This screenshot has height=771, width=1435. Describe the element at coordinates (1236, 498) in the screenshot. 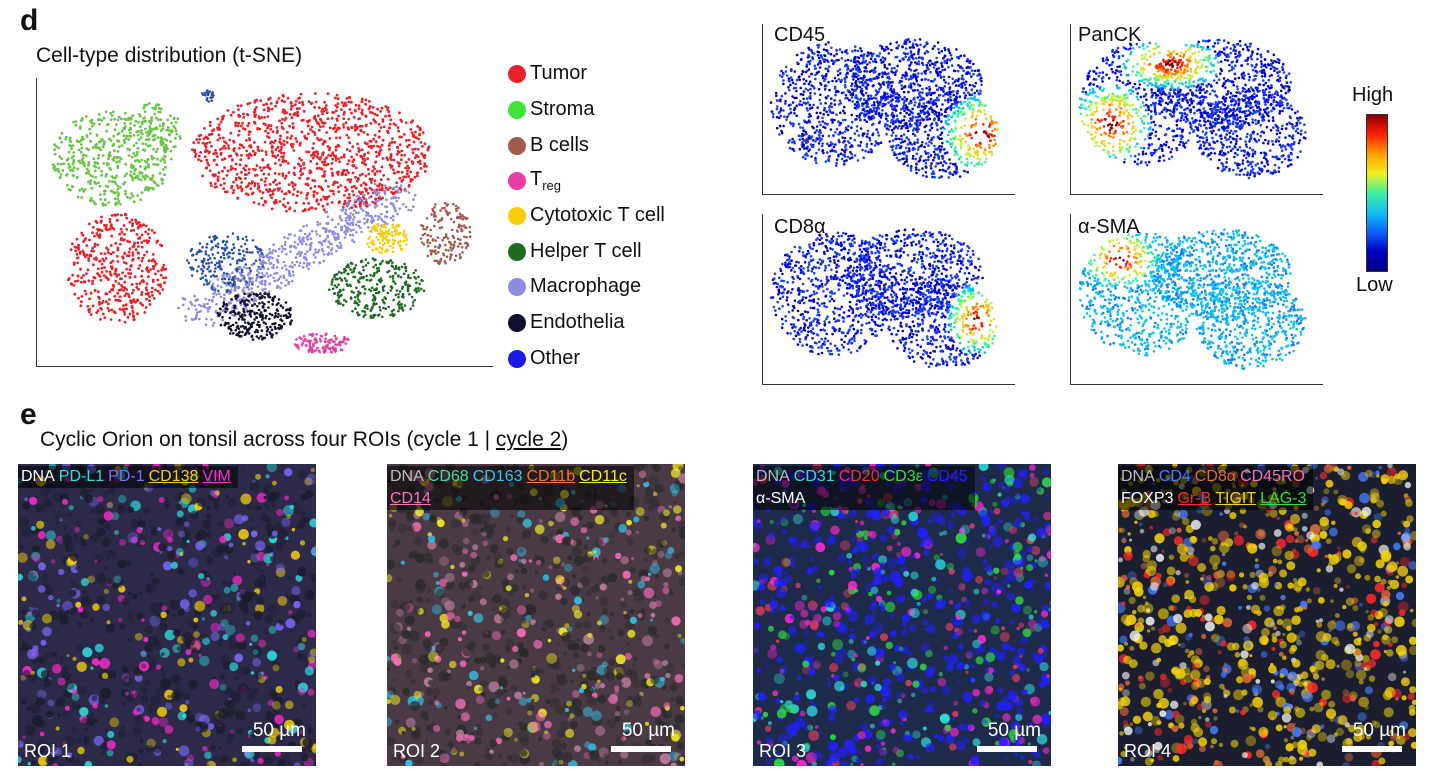

I see `channel-label: TIGIT` at that location.